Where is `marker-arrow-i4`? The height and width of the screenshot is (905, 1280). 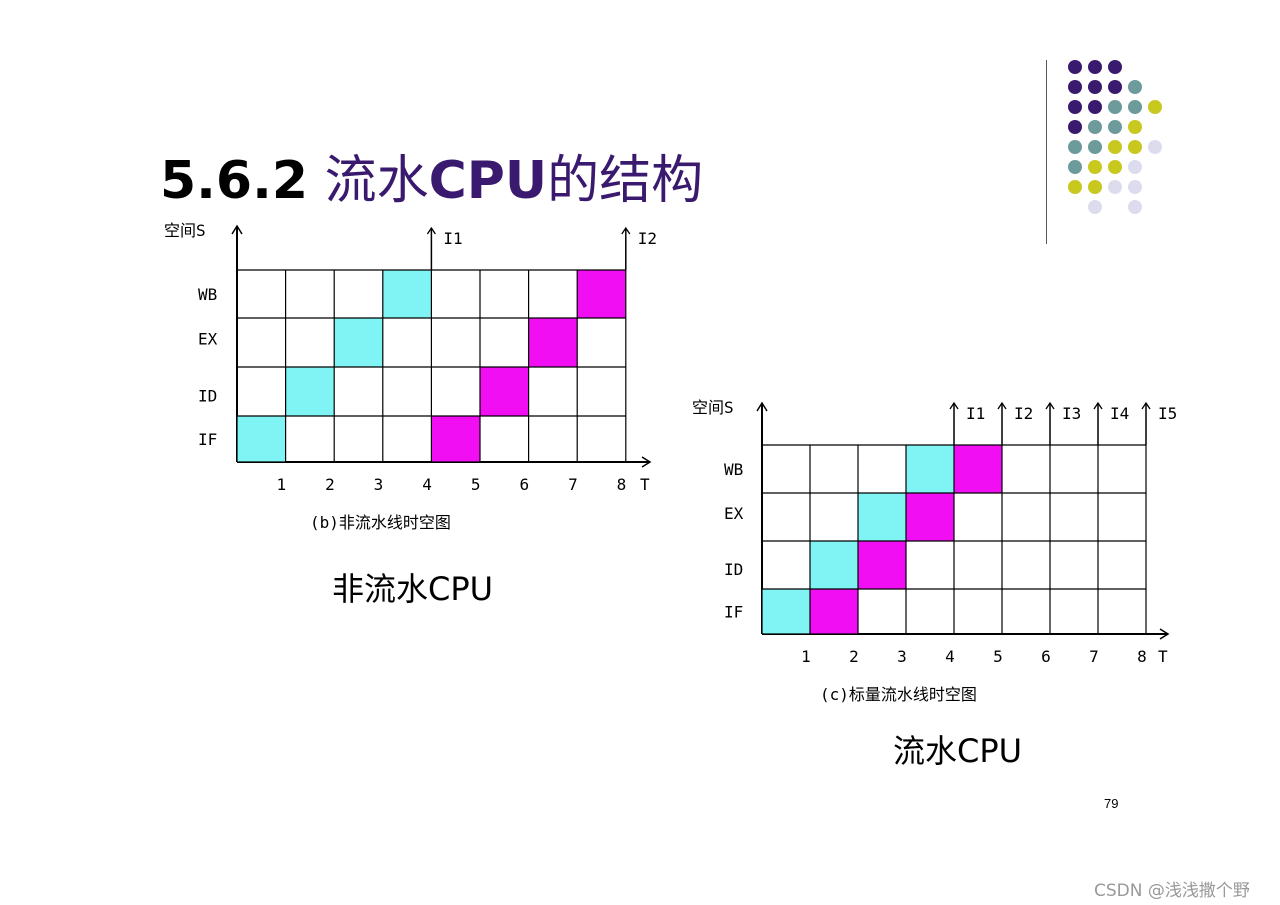
marker-arrow-i4 is located at coordinates (1098, 405).